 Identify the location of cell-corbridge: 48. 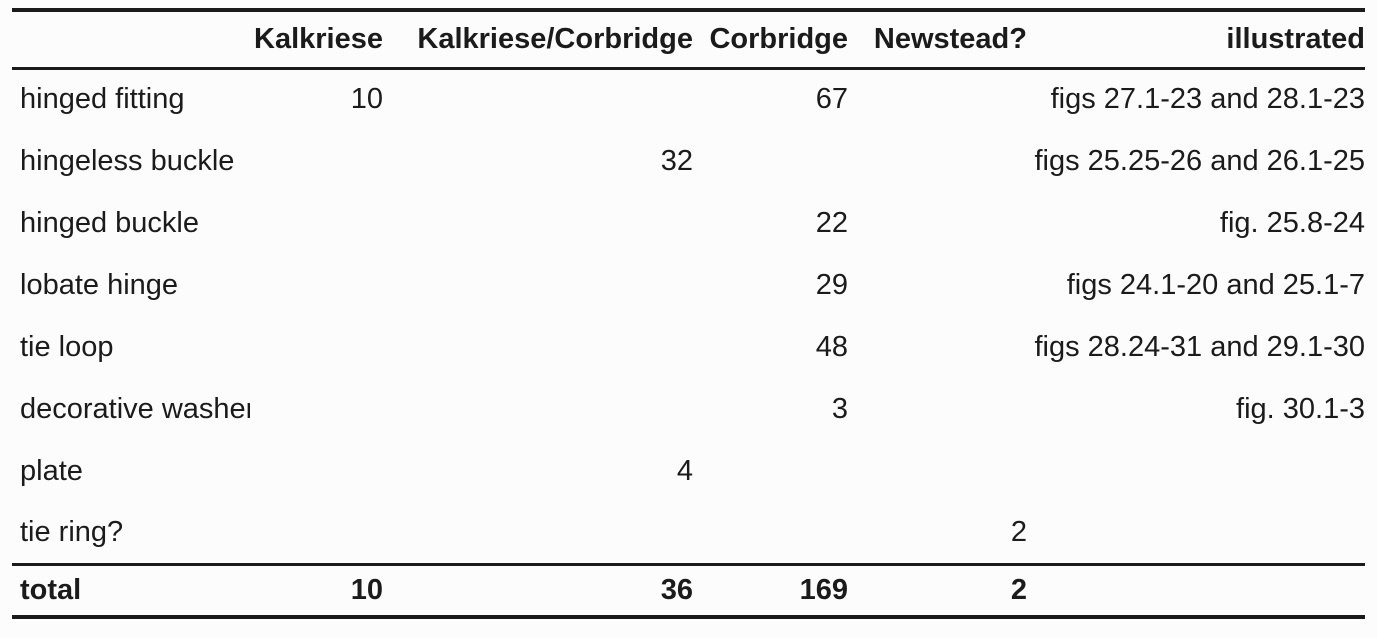
(831, 346).